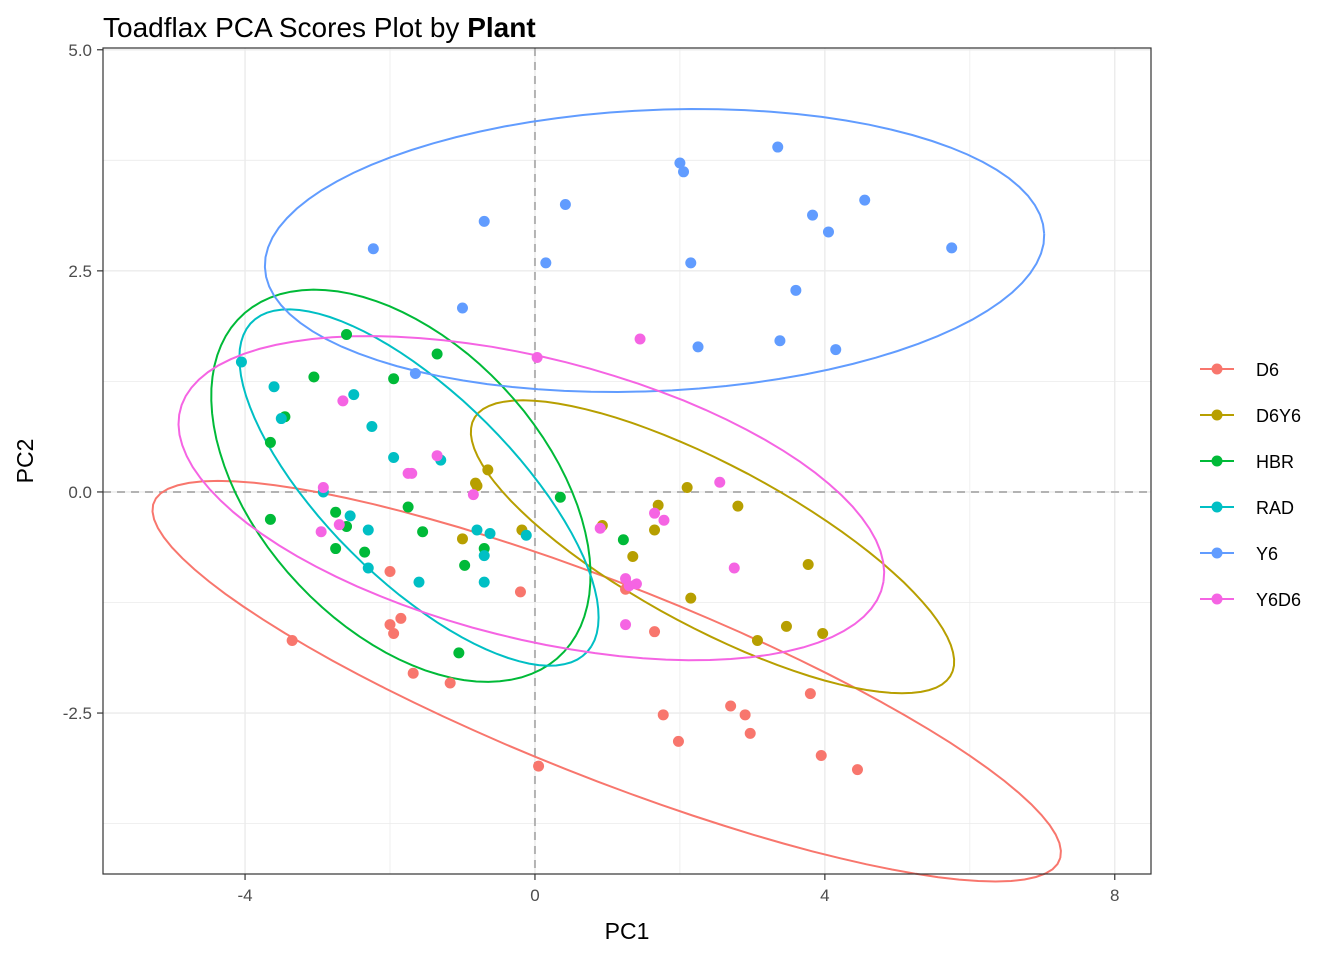 Image resolution: width=1344 pixels, height=960 pixels. Describe the element at coordinates (534, 895) in the screenshot. I see `x-tick-label: 0` at that location.